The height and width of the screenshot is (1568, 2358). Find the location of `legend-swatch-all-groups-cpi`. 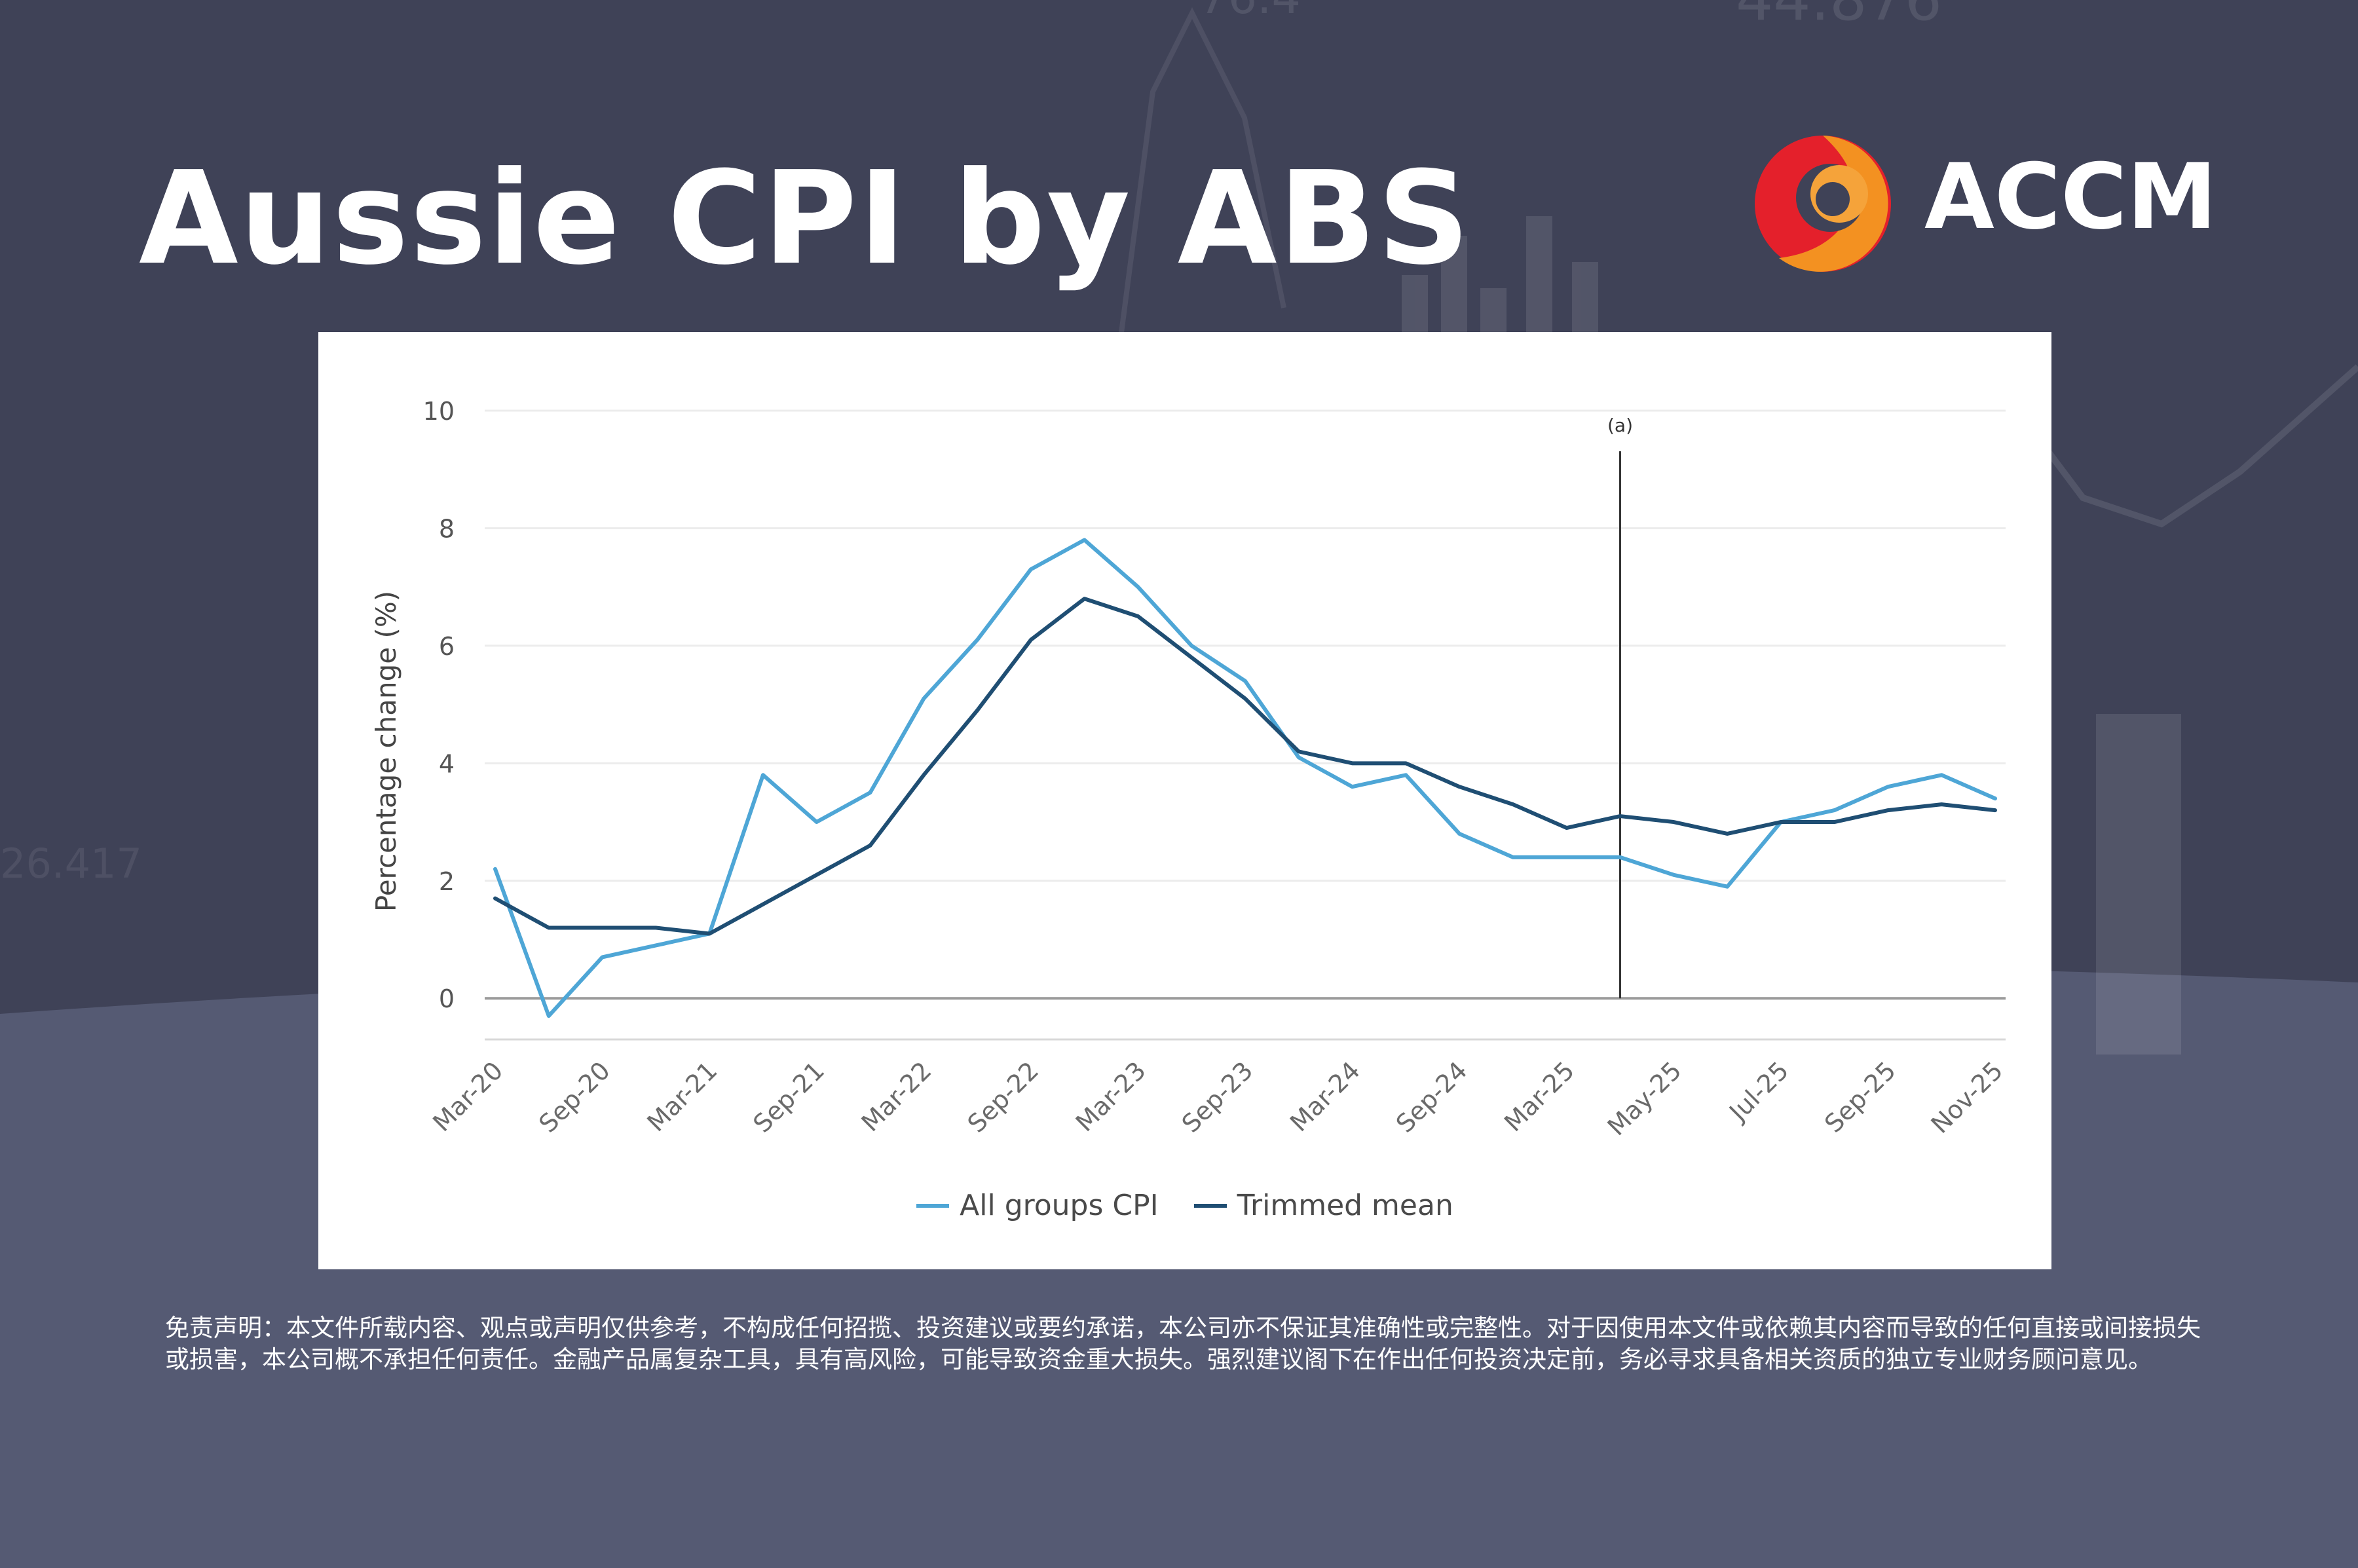

legend-swatch-all-groups-cpi is located at coordinates (933, 1205).